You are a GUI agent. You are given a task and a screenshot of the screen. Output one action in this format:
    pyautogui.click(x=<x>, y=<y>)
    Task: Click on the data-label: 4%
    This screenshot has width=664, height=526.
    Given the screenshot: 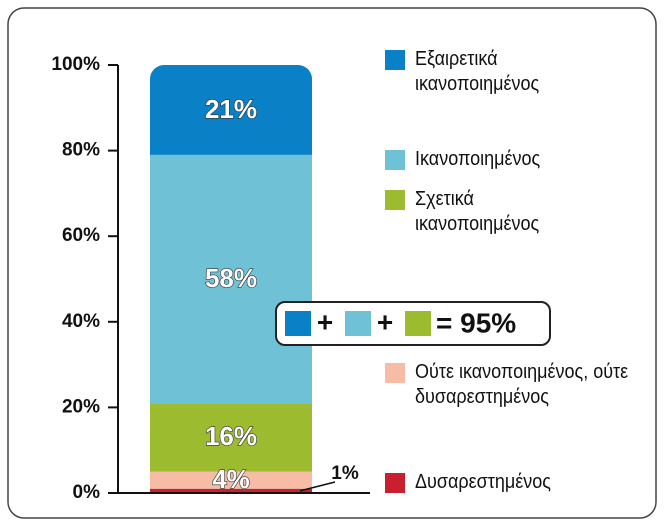 What is the action you would take?
    pyautogui.click(x=231, y=479)
    